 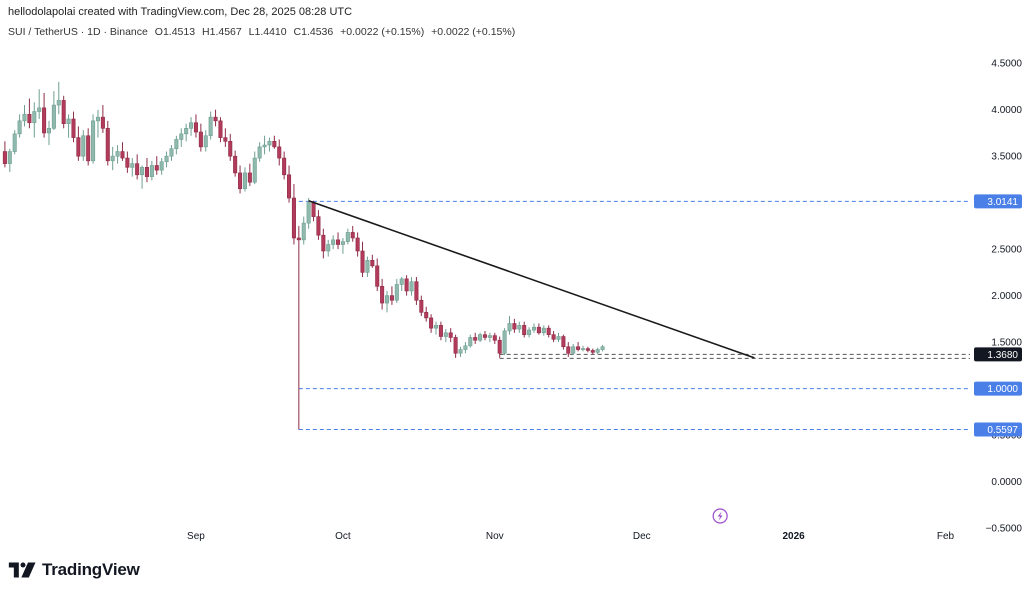 What do you see at coordinates (343, 536) in the screenshot?
I see `time-axis-label: Oct` at bounding box center [343, 536].